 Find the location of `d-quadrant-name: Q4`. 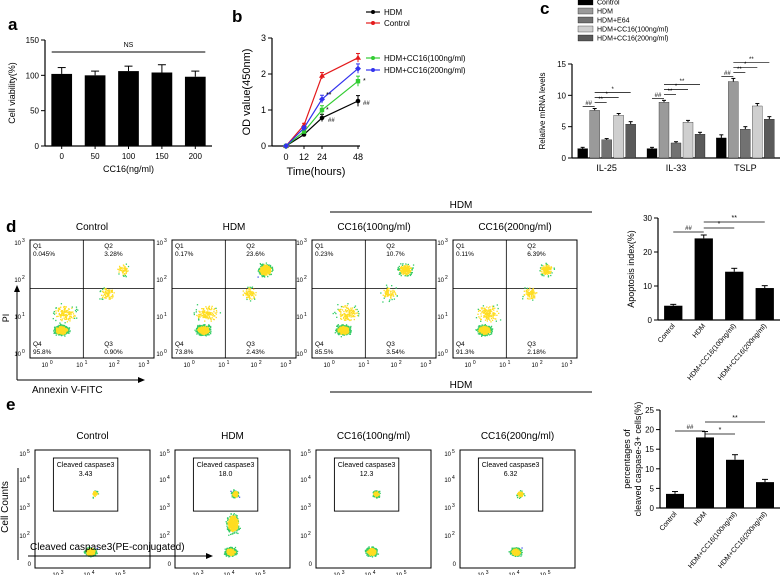

d-quadrant-name: Q4 is located at coordinates (37, 344).